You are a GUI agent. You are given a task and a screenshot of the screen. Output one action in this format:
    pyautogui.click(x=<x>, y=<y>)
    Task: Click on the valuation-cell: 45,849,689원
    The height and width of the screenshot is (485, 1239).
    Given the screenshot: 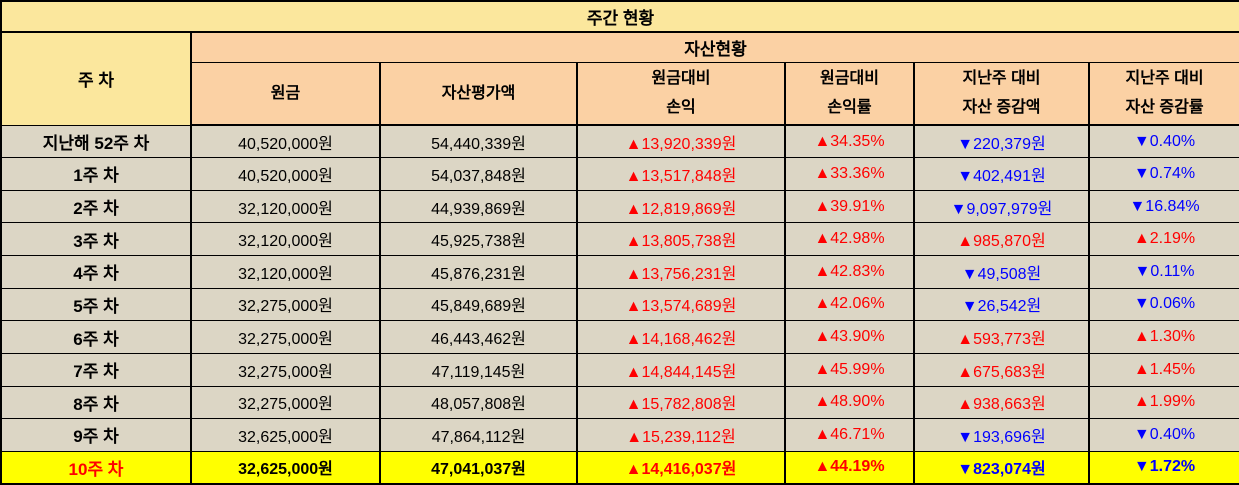 What is the action you would take?
    pyautogui.click(x=478, y=304)
    